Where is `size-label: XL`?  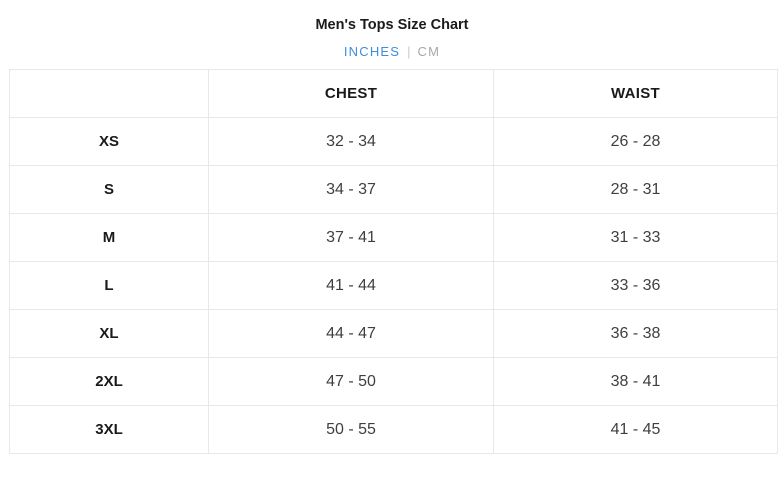
size-label: XL is located at coordinates (109, 333).